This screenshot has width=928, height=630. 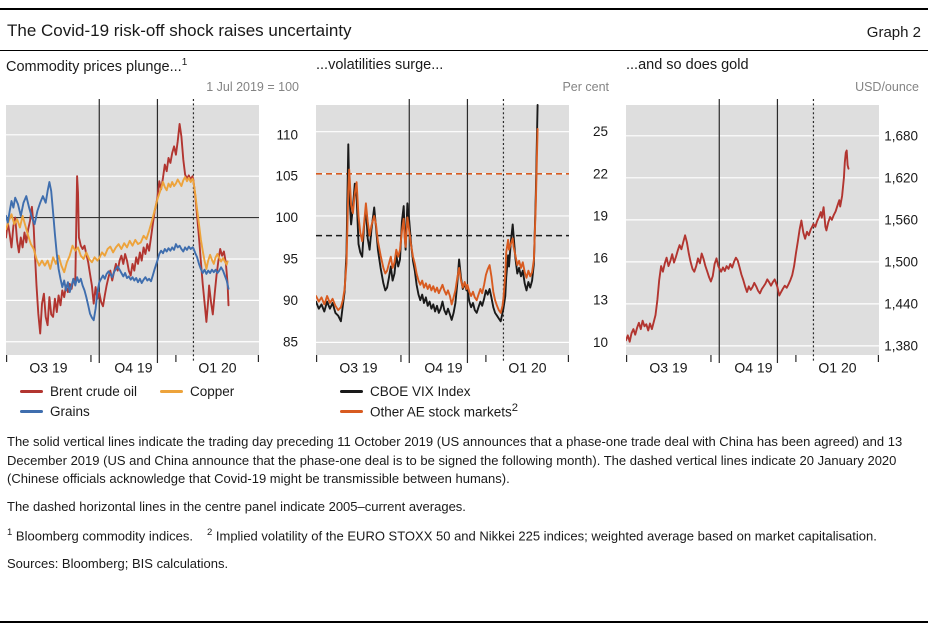 I want to click on footnote-2-marker: 2, so click(x=209, y=532).